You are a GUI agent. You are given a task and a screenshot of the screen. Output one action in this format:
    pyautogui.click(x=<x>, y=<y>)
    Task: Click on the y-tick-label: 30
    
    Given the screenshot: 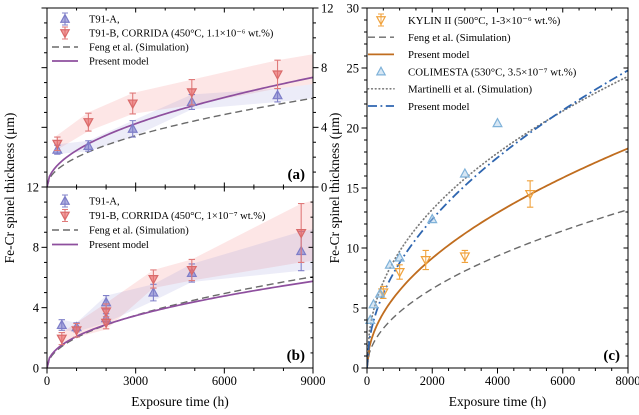 What is the action you would take?
    pyautogui.click(x=353, y=8)
    